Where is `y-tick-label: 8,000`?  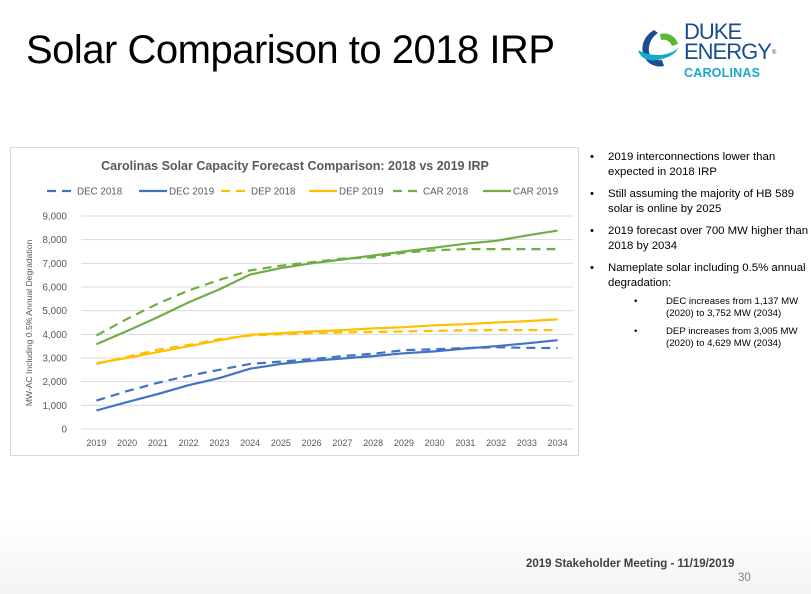 y-tick-label: 8,000 is located at coordinates (54, 240).